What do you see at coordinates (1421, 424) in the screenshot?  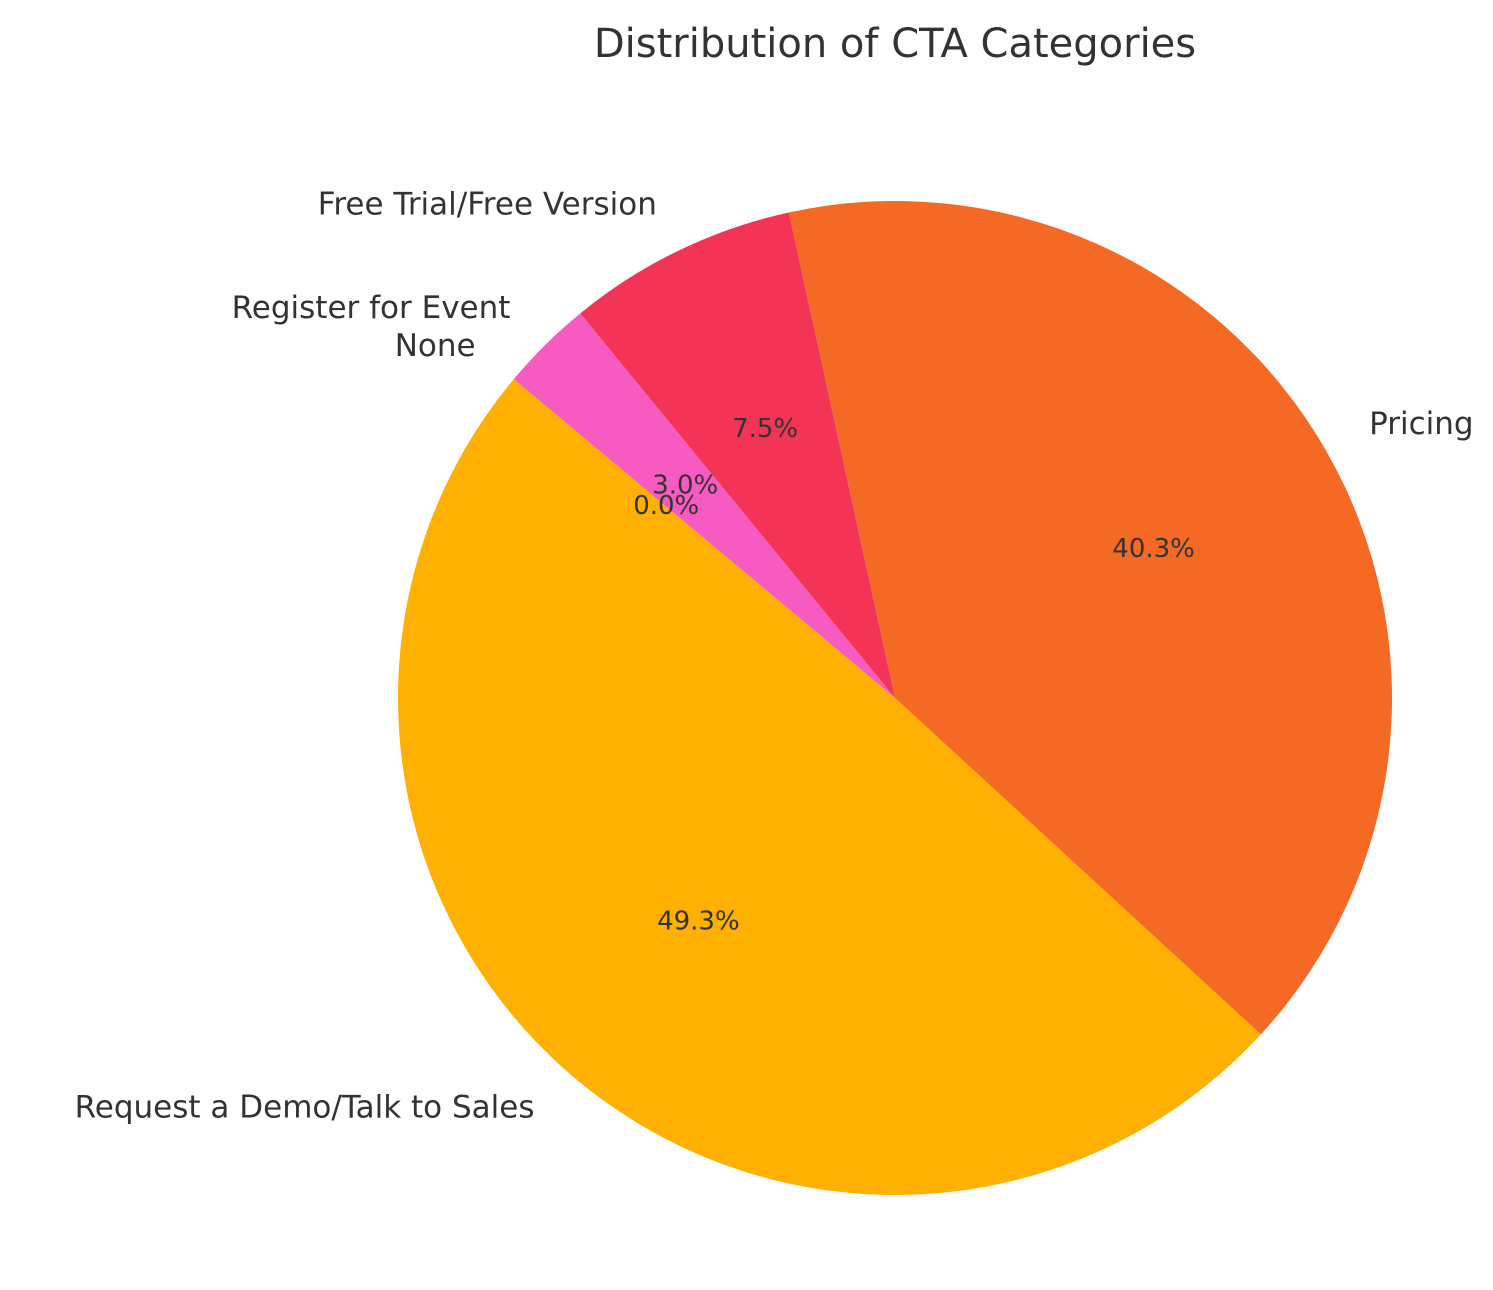 I see `slice-label: Pricing` at bounding box center [1421, 424].